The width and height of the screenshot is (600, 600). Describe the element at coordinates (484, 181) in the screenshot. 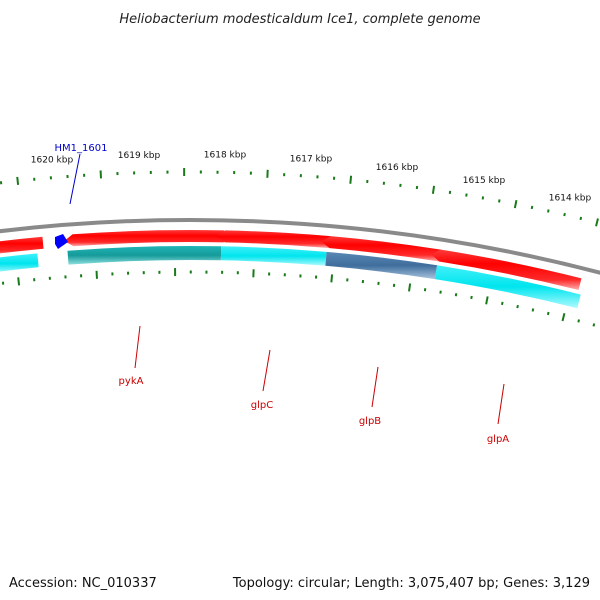

I see `scale-label: 1615 kbp` at that location.